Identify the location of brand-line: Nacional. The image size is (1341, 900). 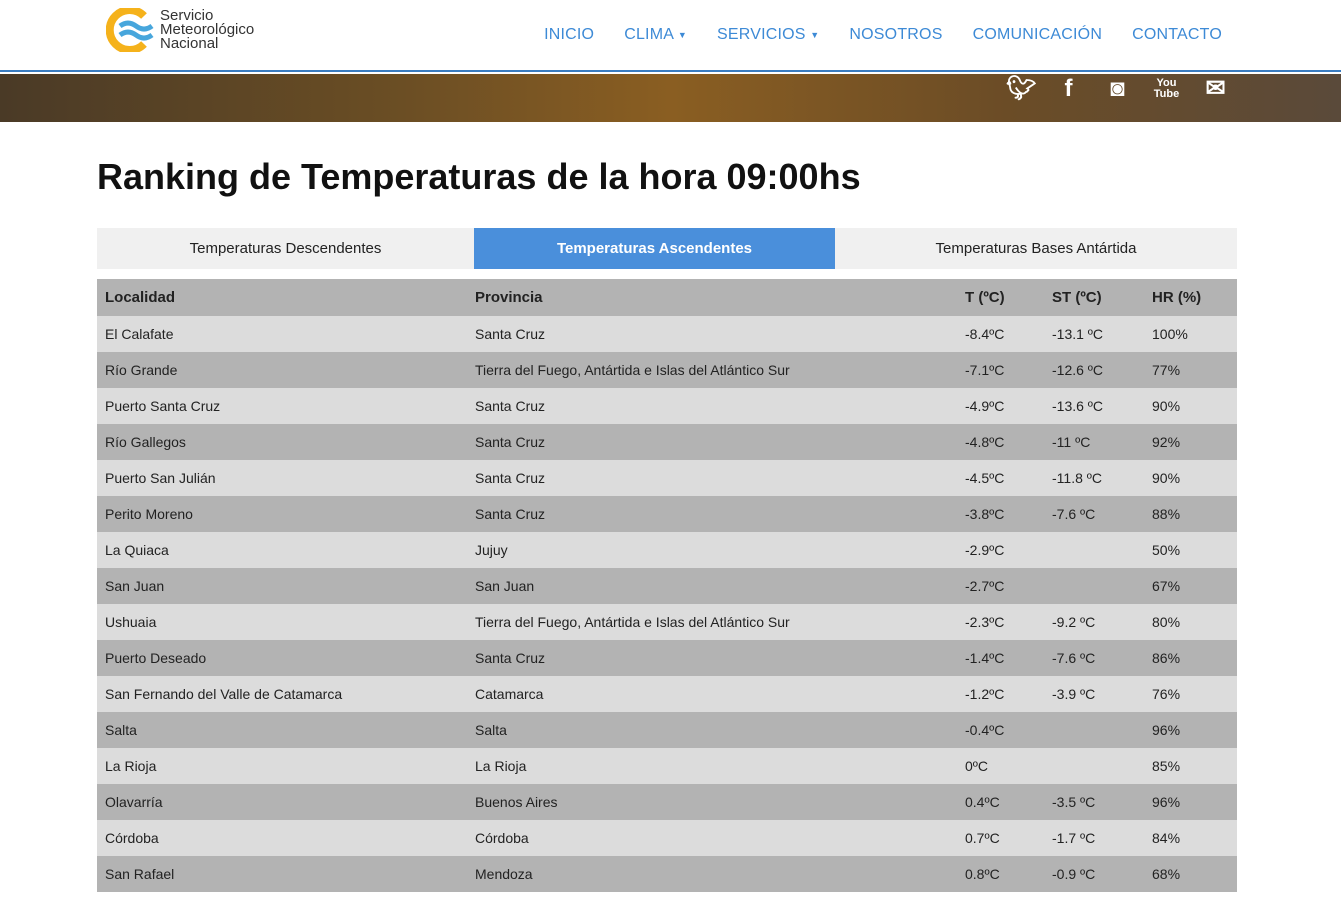
(189, 43).